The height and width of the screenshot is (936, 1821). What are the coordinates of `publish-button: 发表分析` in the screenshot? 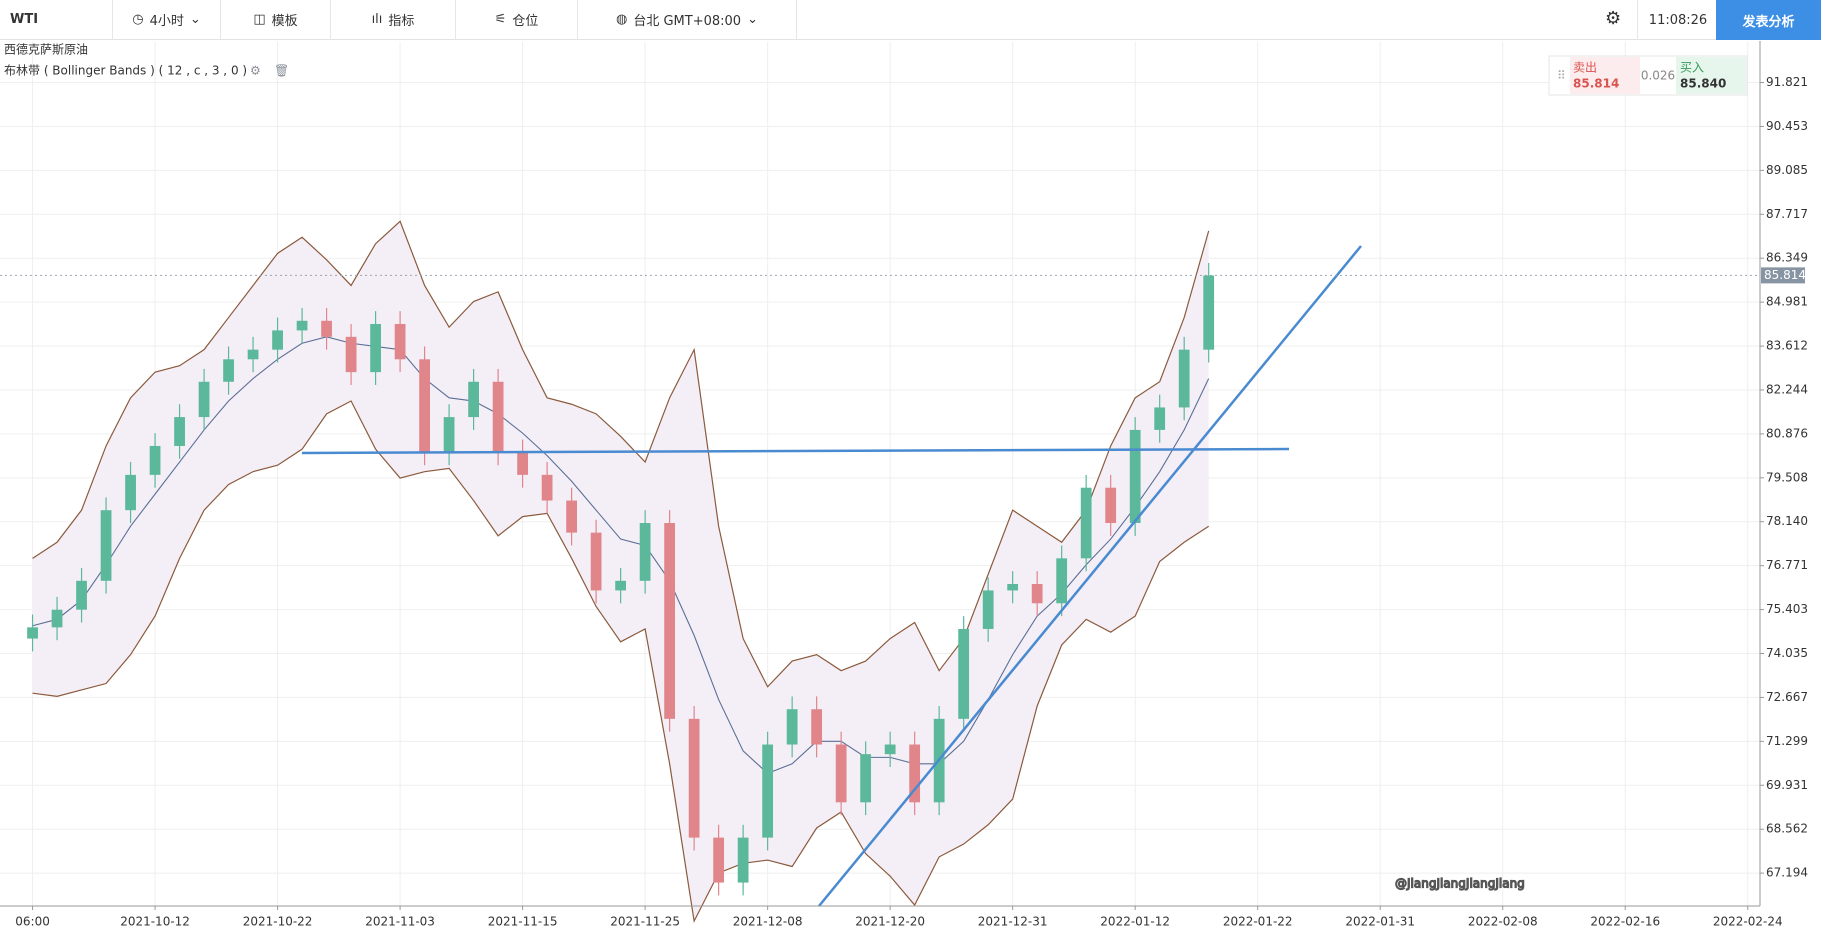 It's located at (1768, 20).